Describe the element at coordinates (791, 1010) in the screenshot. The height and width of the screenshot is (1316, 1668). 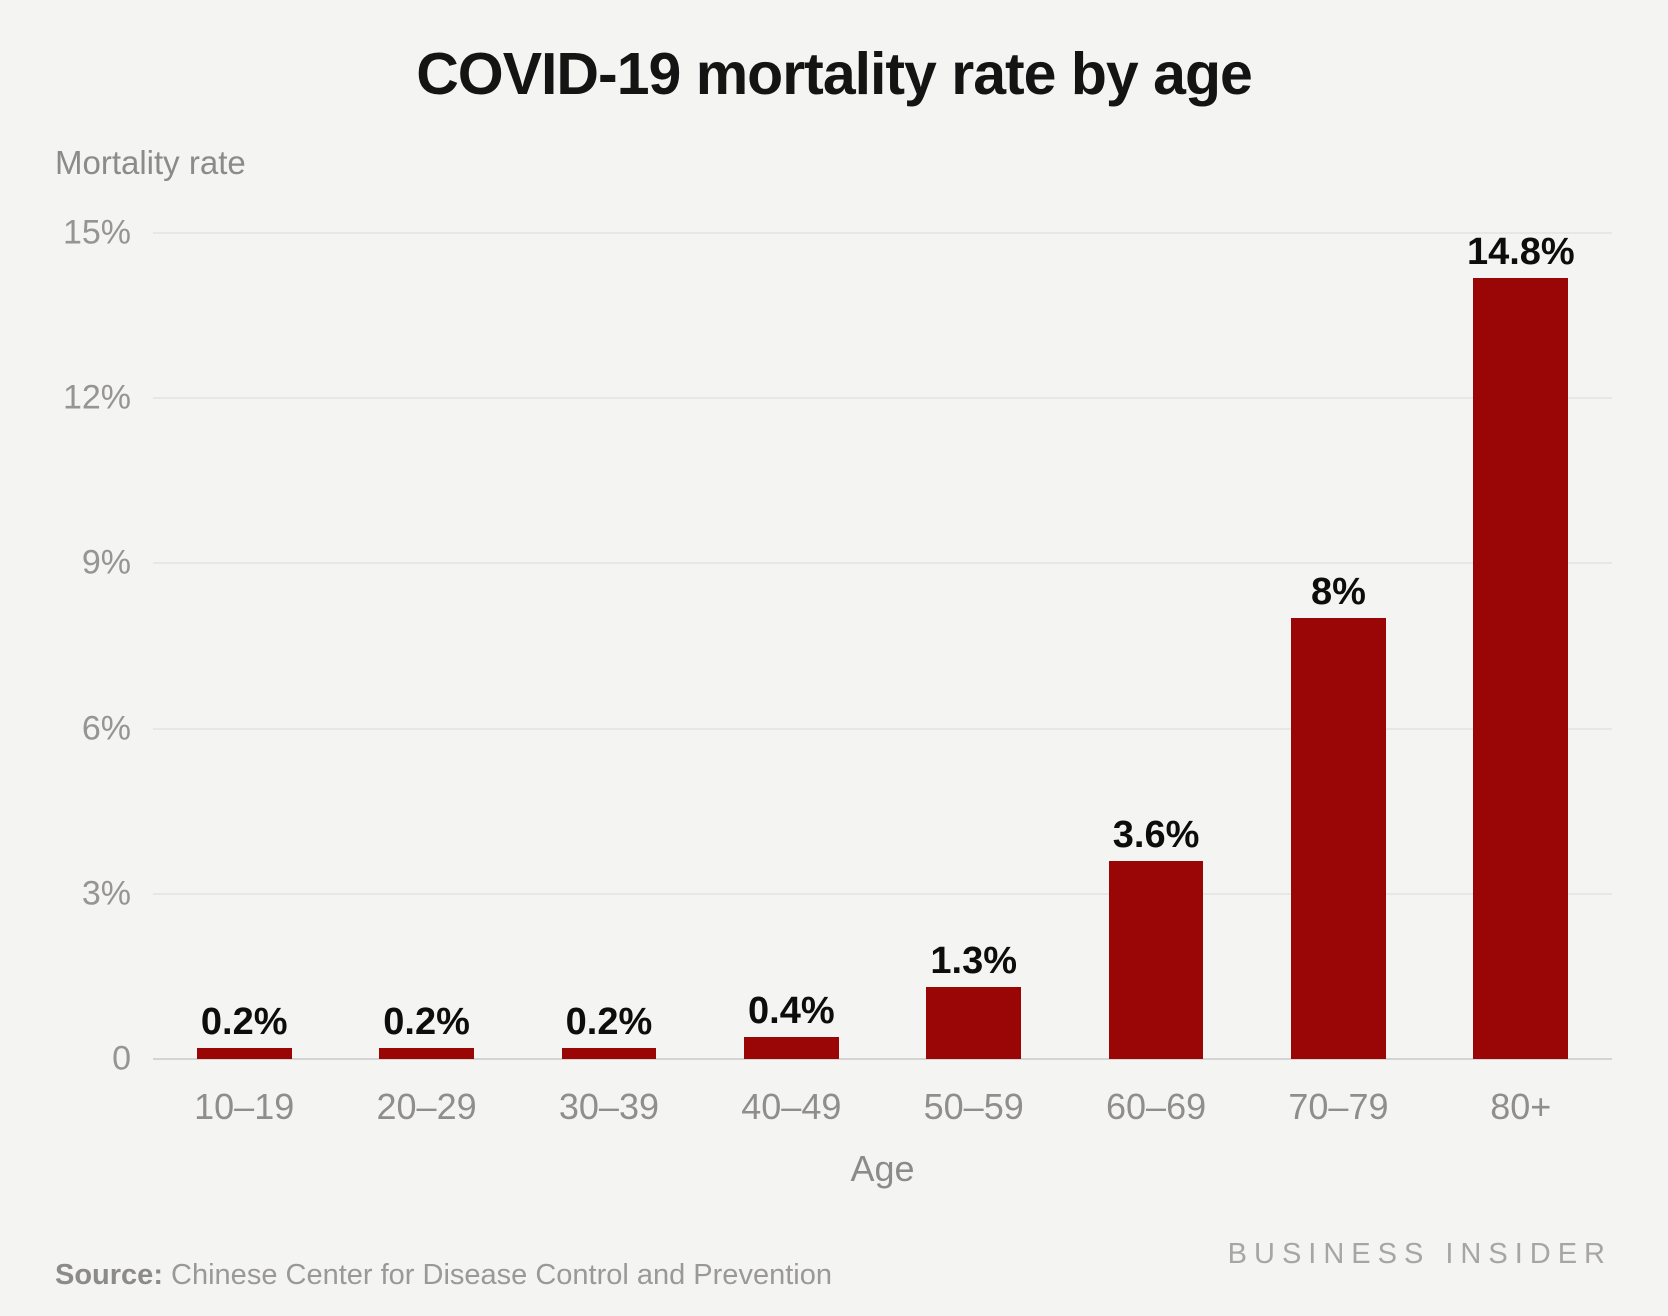
I see `bar-value-label: 0.4%` at that location.